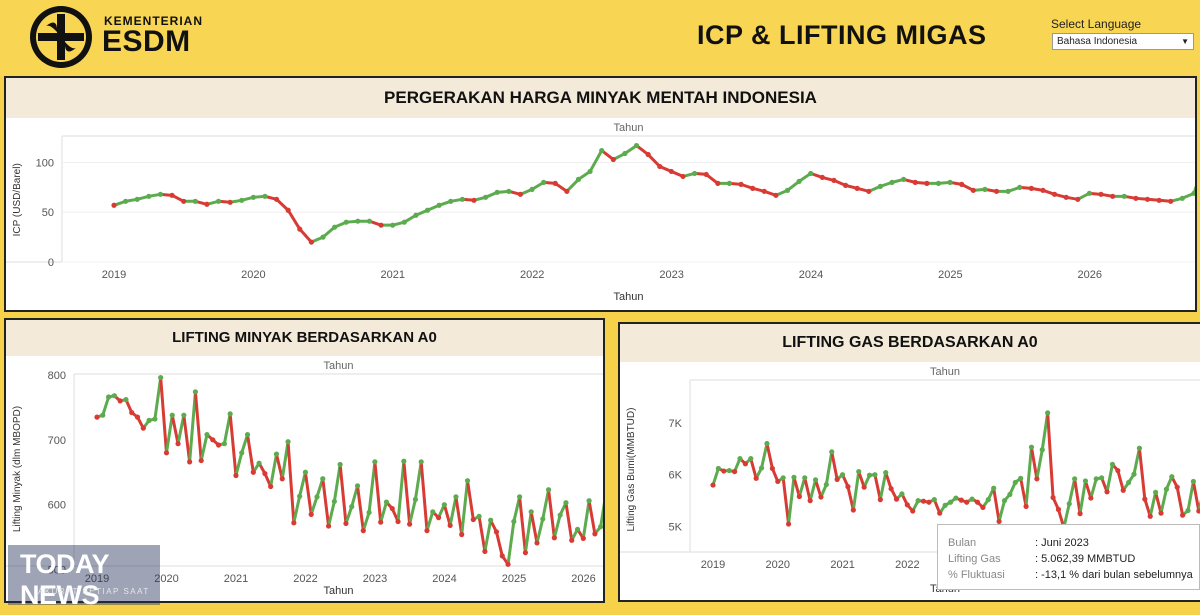 This screenshot has height=615, width=1200. Describe the element at coordinates (945, 372) in the screenshot. I see `column-header: Tahun` at that location.